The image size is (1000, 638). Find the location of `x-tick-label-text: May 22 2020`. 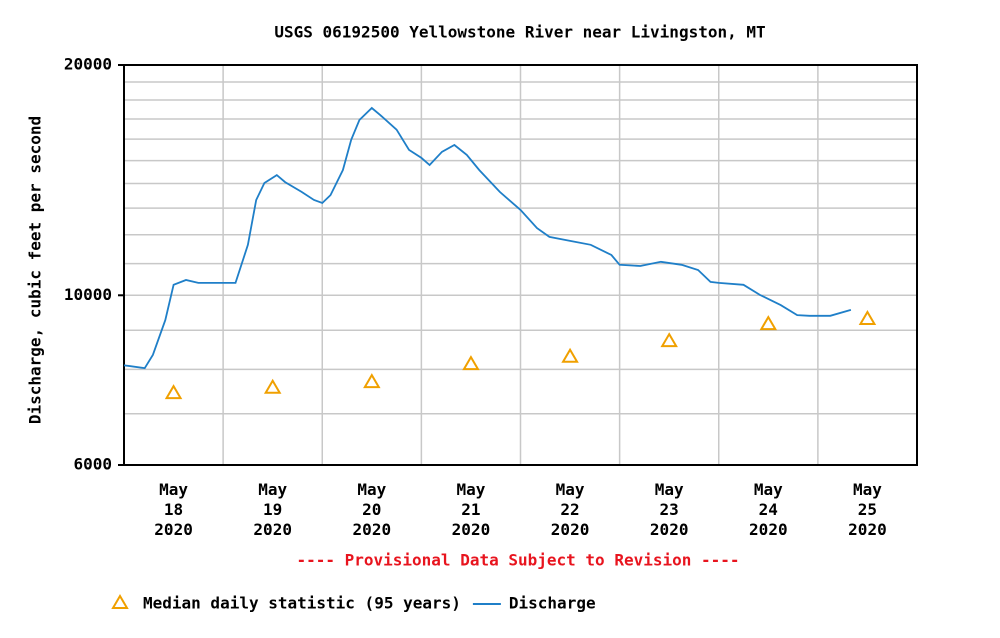

x-tick-label-text: May 22 2020 is located at coordinates (570, 509).